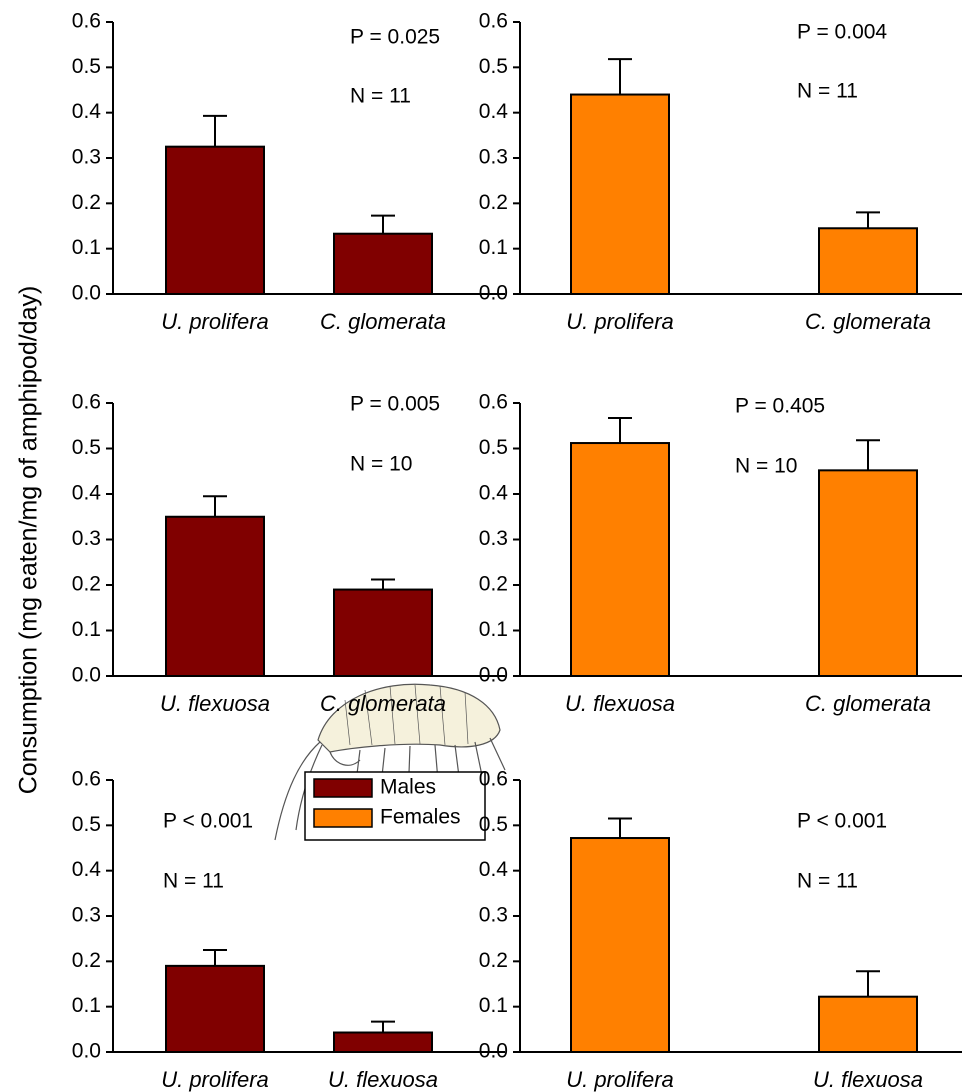 This screenshot has width=968, height=1092. What do you see at coordinates (780, 406) in the screenshot?
I see `annotation: P = 0.405` at bounding box center [780, 406].